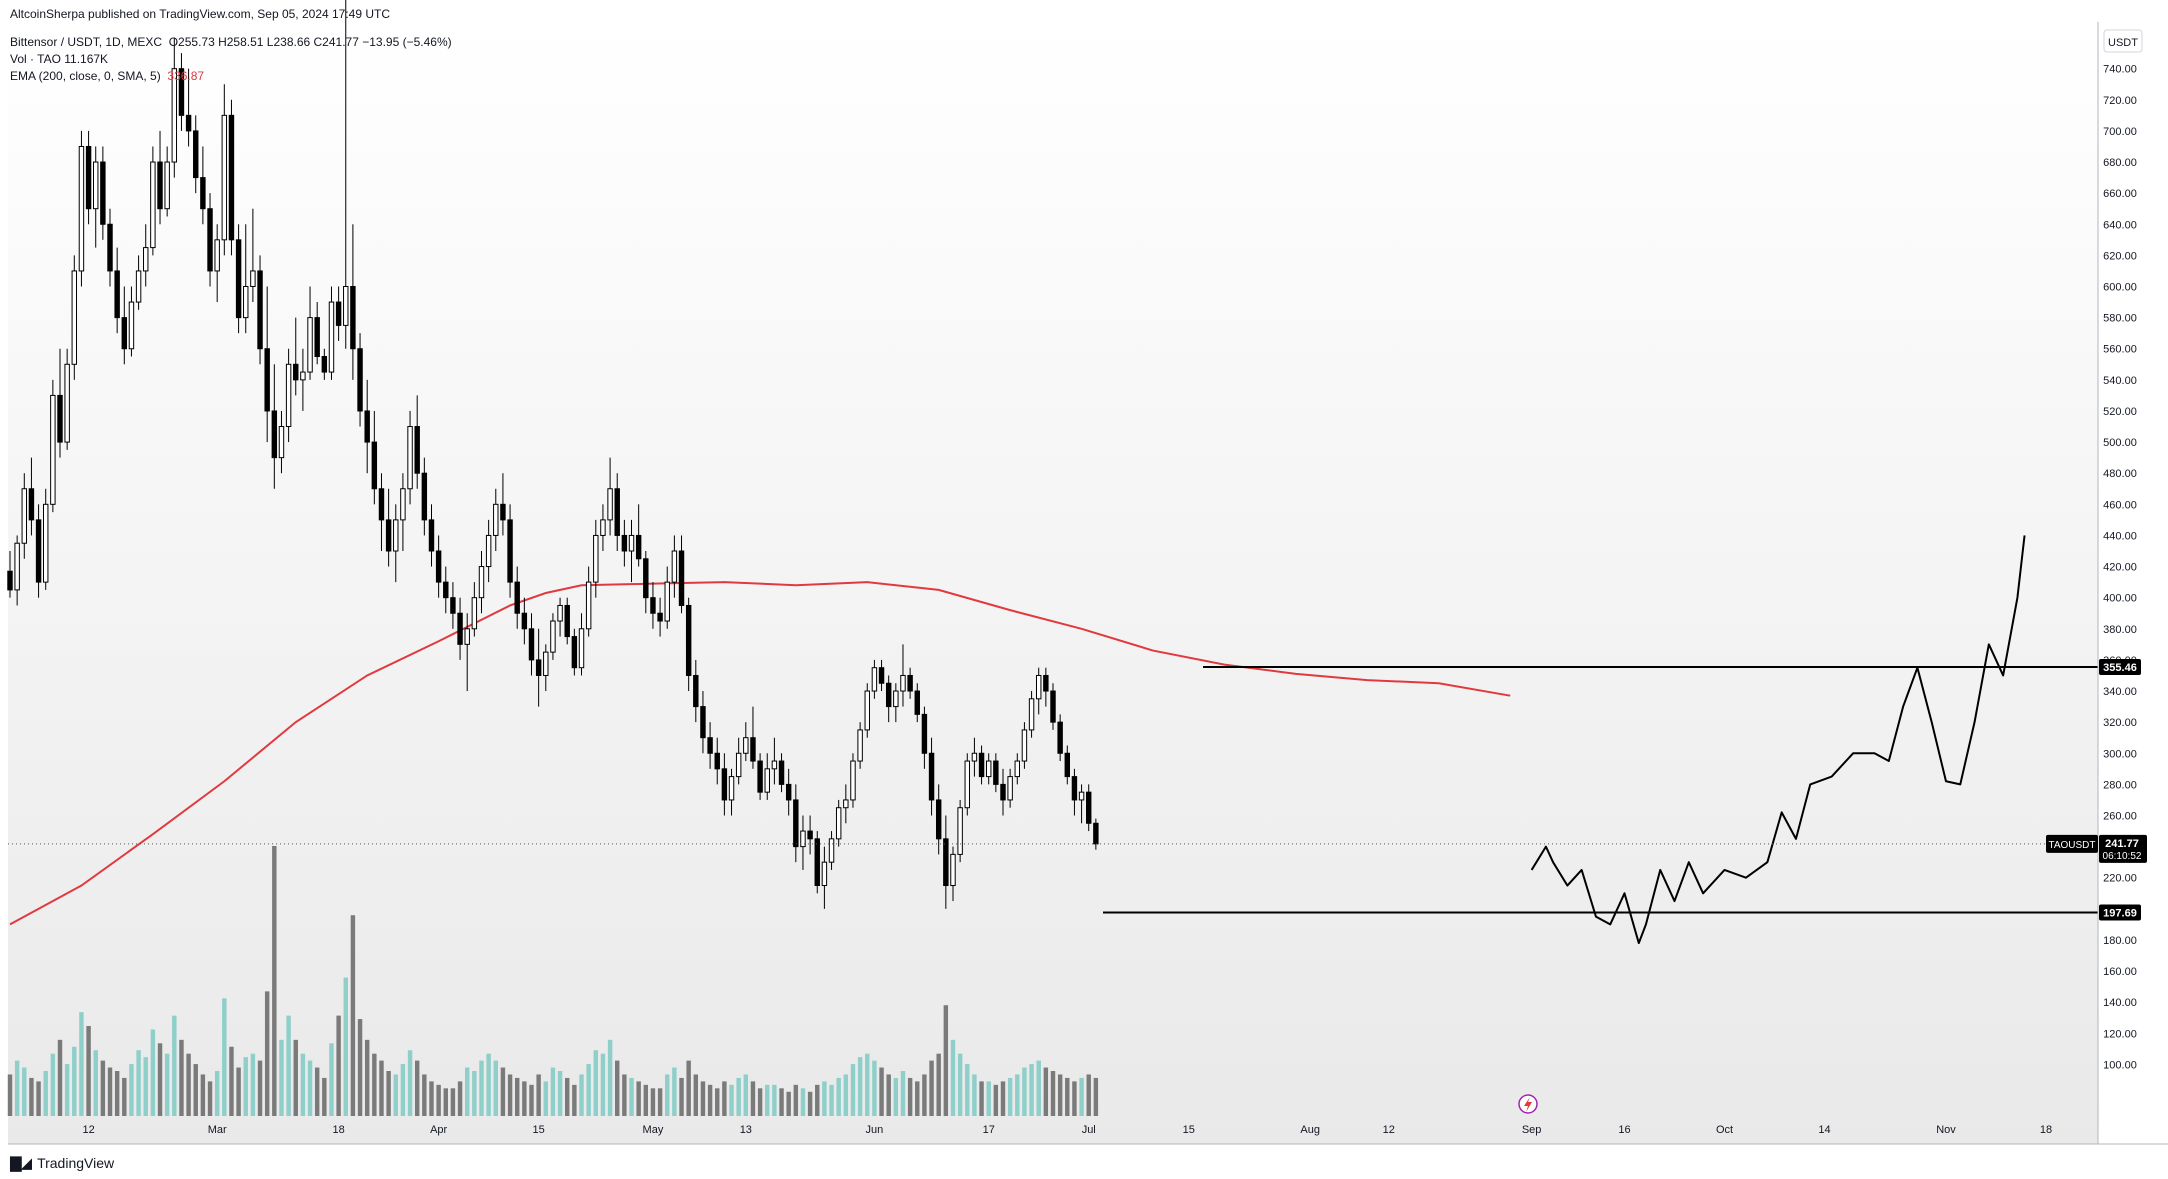  I want to click on price-tick-label: 100.00, so click(2120, 1065).